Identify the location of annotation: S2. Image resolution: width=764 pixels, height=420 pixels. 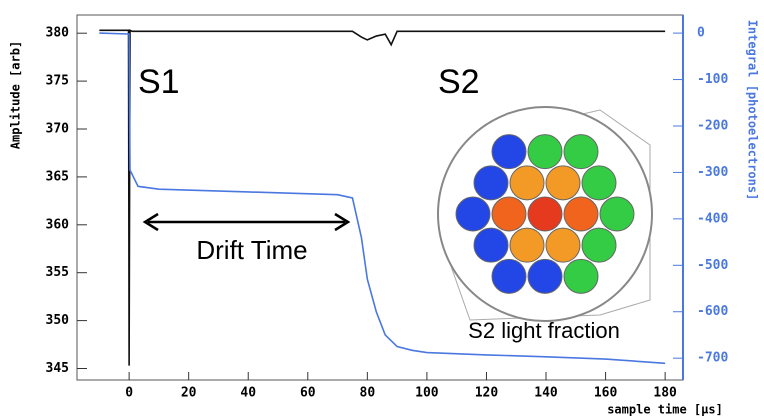
(459, 82).